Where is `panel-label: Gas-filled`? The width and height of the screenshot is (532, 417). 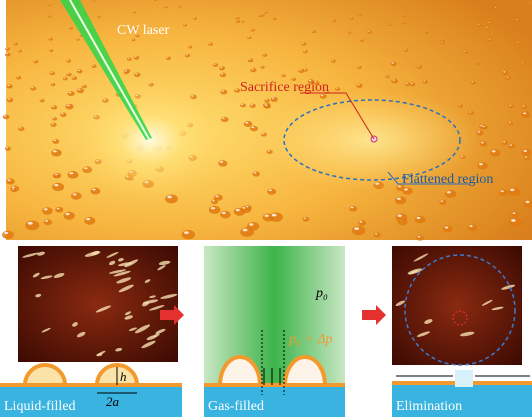
panel-label: Gas-filled is located at coordinates (236, 406).